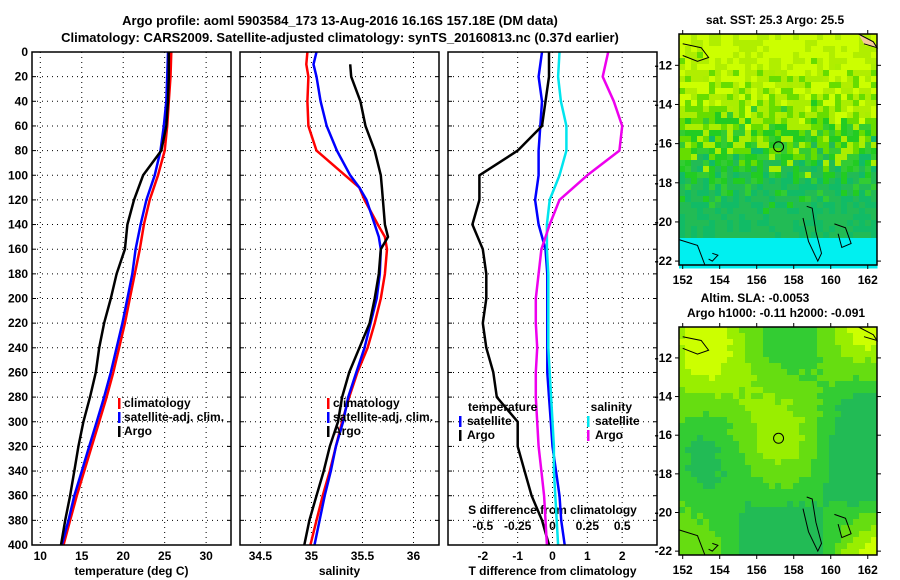 This screenshot has height=580, width=900. Describe the element at coordinates (775, 20) in the screenshot. I see `map-title: sat. SST: 25.3 Argo: 25.5` at that location.